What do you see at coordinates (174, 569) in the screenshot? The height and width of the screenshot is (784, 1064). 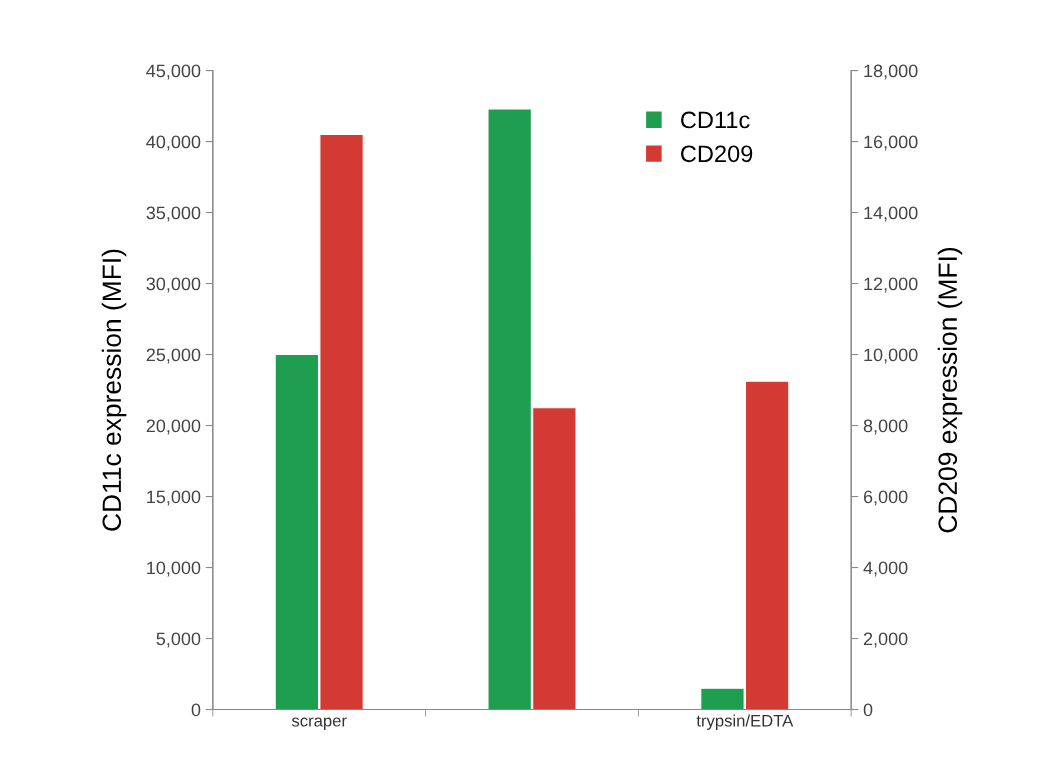 I see `y-tick-label: 10,000` at bounding box center [174, 569].